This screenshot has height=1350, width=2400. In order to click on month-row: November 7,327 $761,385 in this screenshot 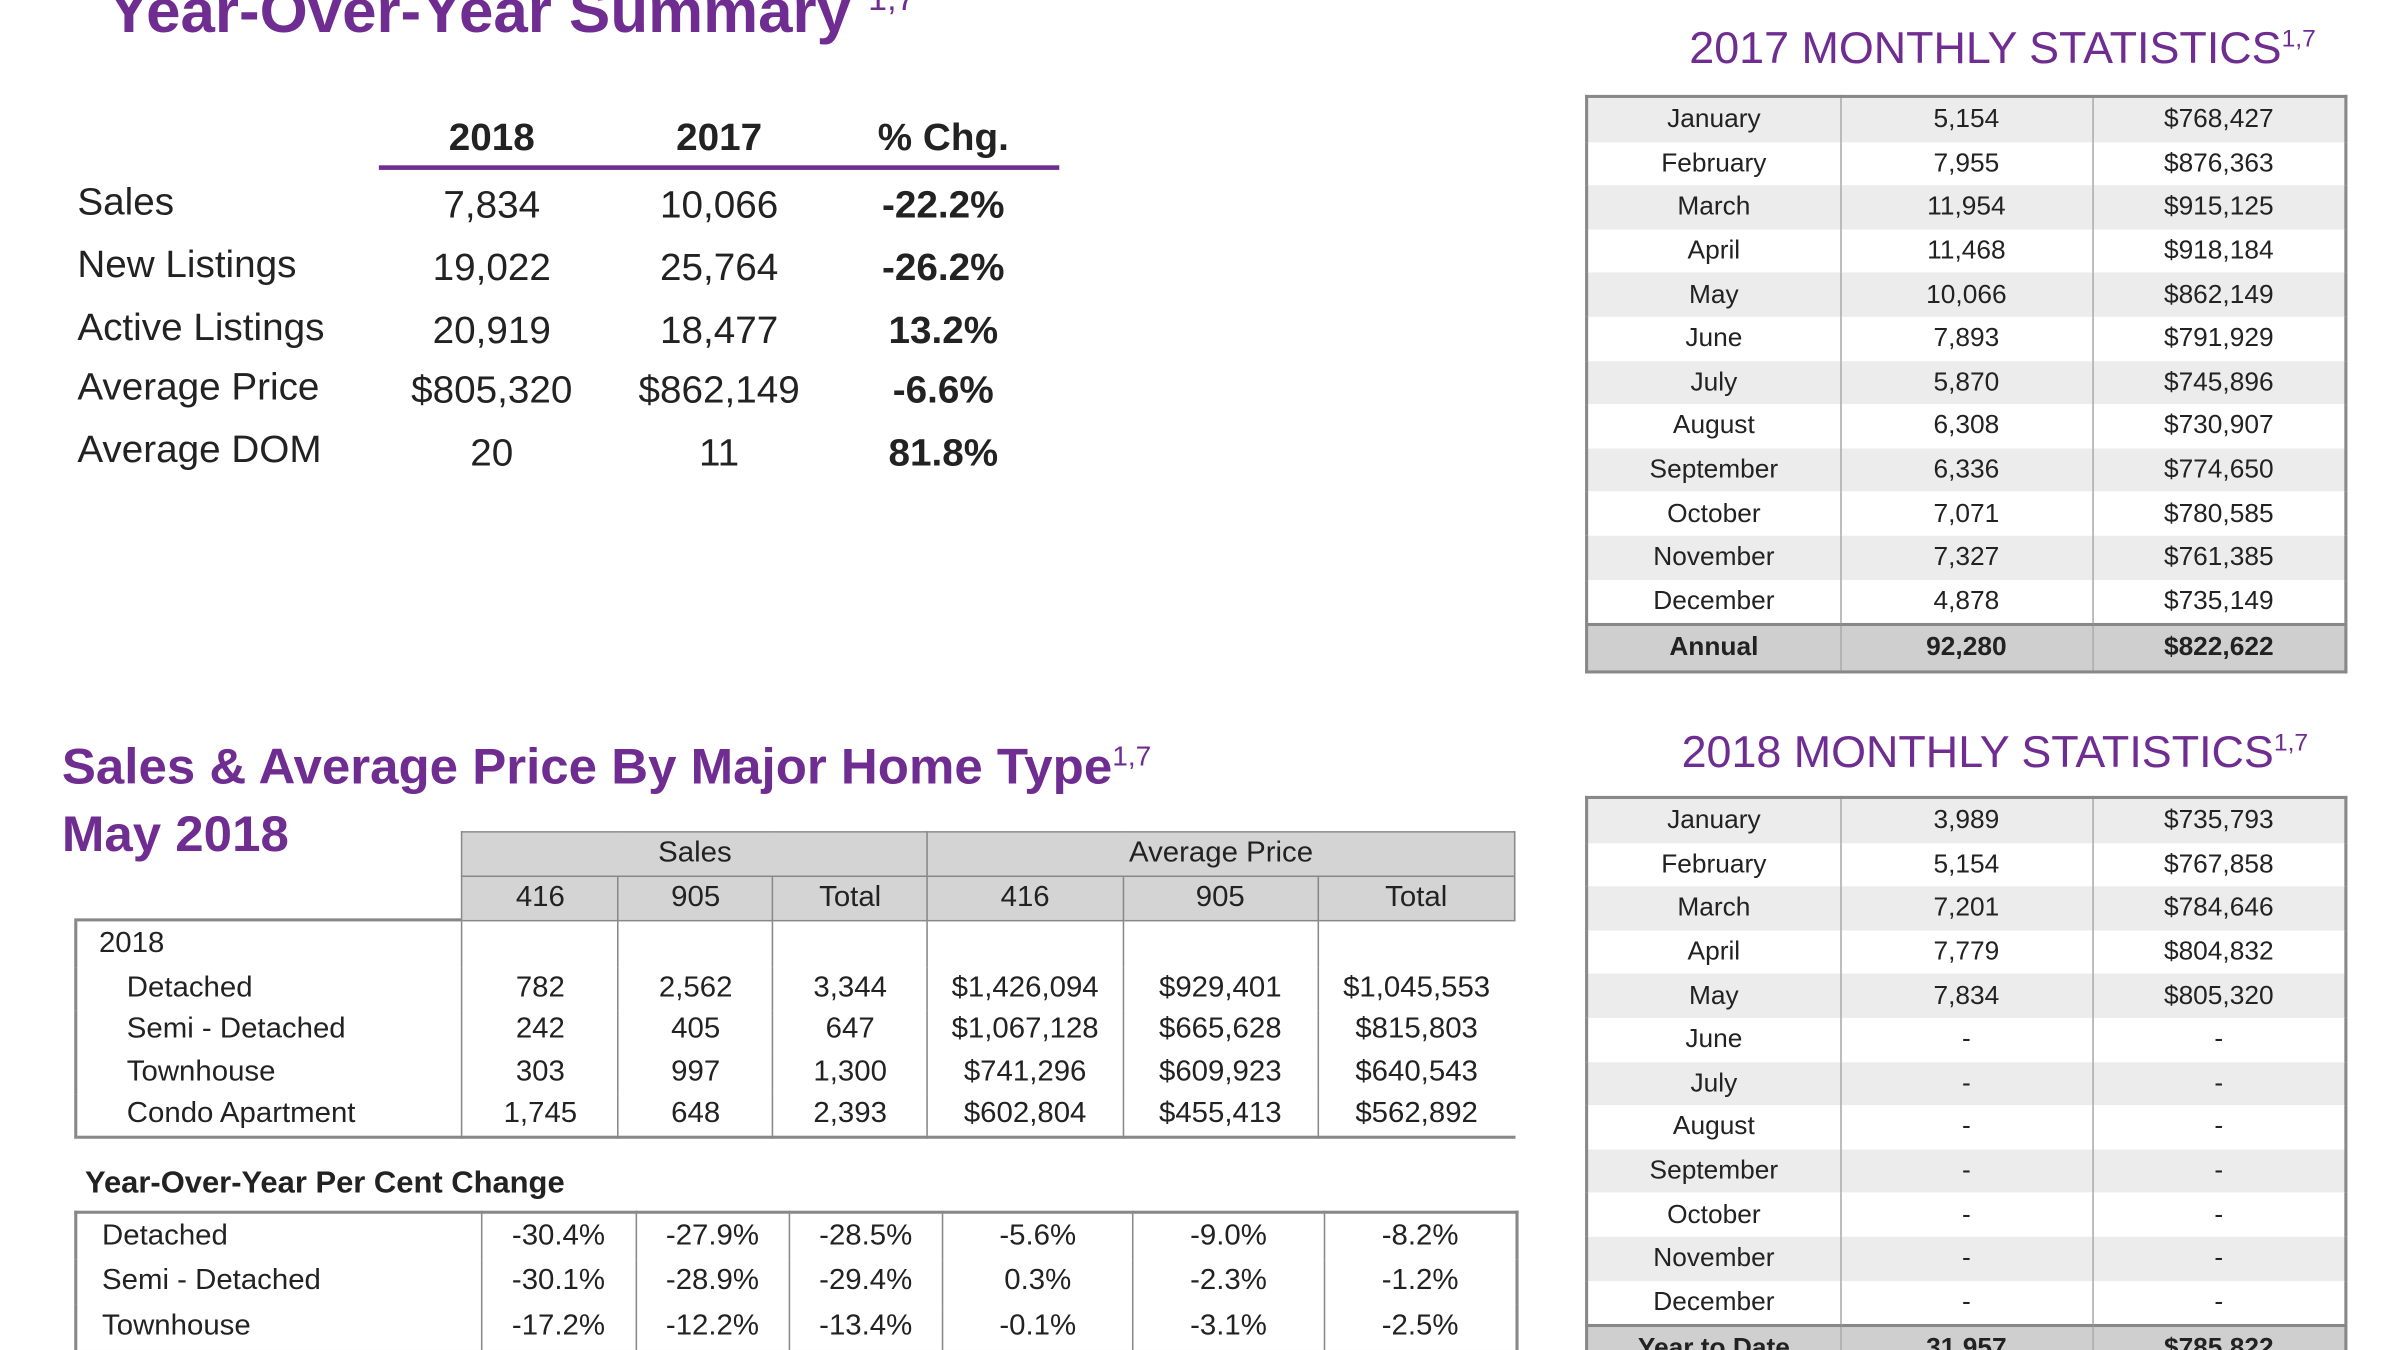, I will do `click(1966, 557)`.